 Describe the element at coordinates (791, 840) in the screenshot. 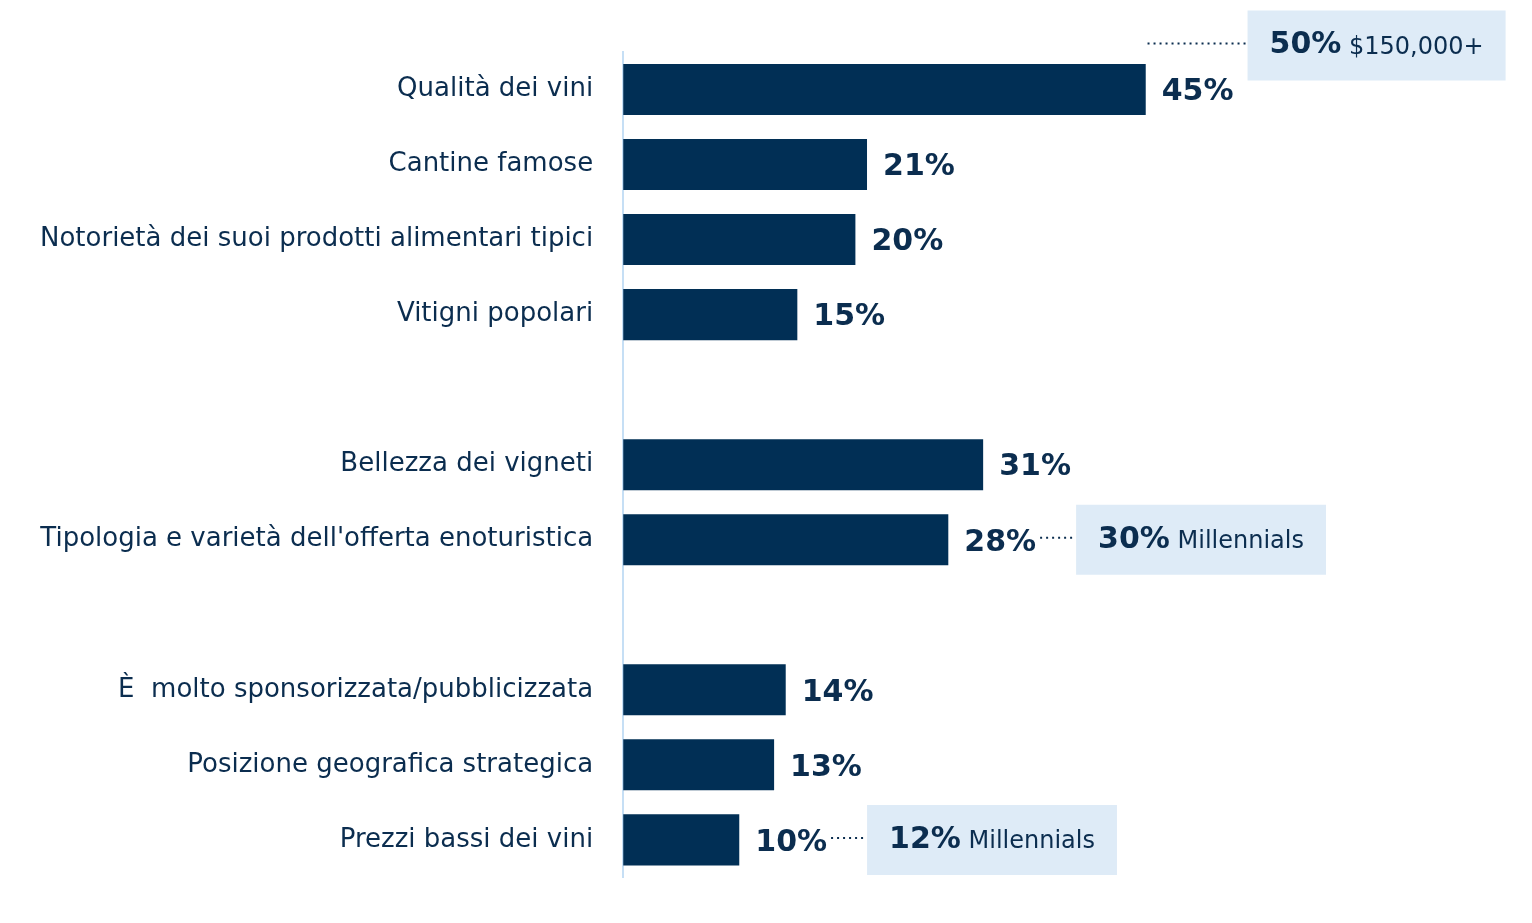

I see `data-label: 10%` at that location.